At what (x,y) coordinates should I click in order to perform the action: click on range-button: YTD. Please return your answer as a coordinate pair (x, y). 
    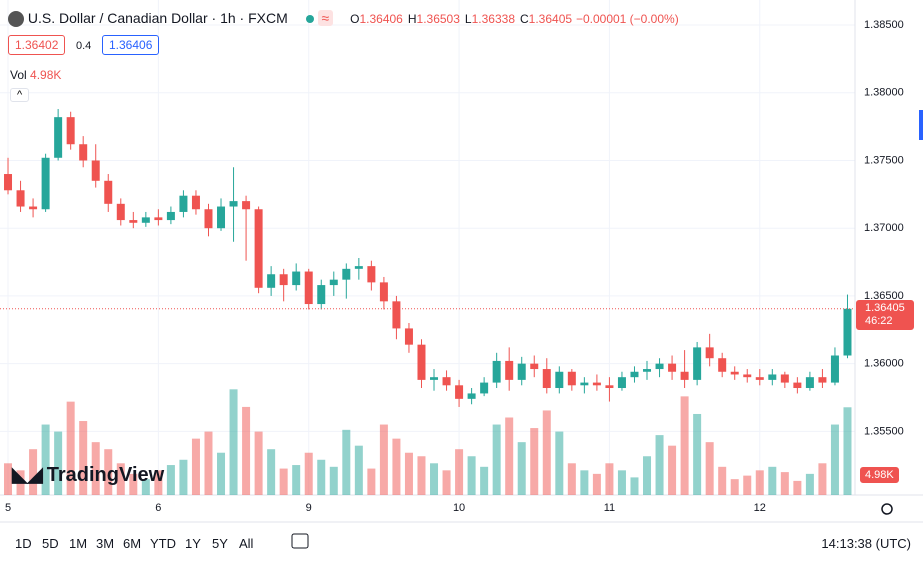
    Looking at the image, I should click on (163, 543).